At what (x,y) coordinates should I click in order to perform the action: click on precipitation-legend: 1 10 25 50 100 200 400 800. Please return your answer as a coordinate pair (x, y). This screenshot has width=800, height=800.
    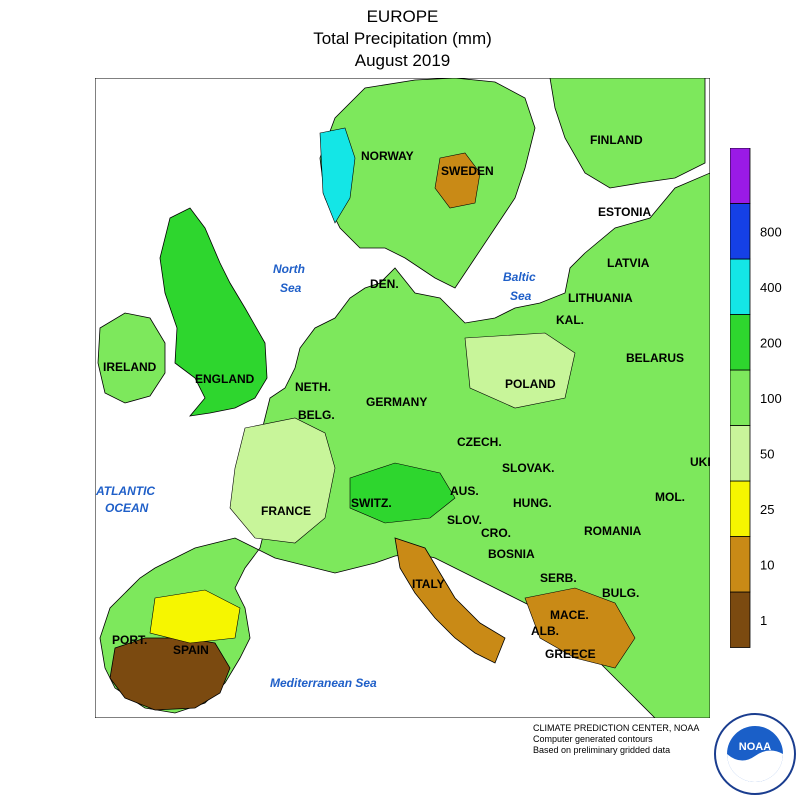
    Looking at the image, I should click on (756, 398).